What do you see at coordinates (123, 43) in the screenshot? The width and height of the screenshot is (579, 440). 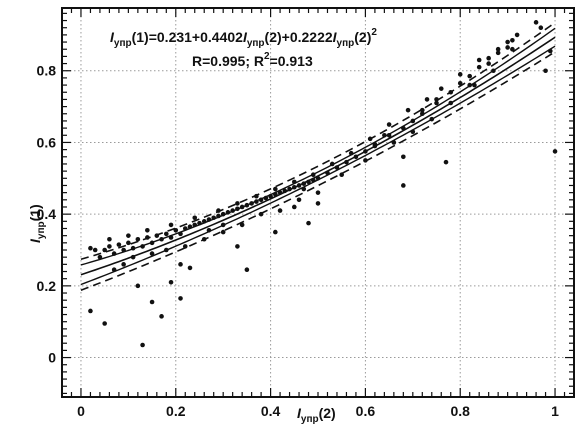 I see `equation-sub1: упр` at bounding box center [123, 43].